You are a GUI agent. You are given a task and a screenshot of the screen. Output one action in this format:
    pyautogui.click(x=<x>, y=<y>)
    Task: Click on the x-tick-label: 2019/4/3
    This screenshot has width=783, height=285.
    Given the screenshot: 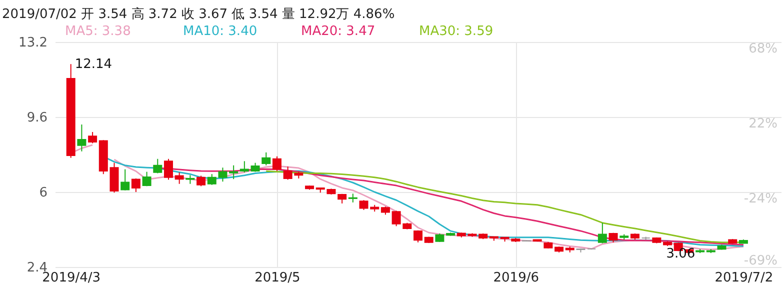 What is the action you would take?
    pyautogui.click(x=71, y=277)
    